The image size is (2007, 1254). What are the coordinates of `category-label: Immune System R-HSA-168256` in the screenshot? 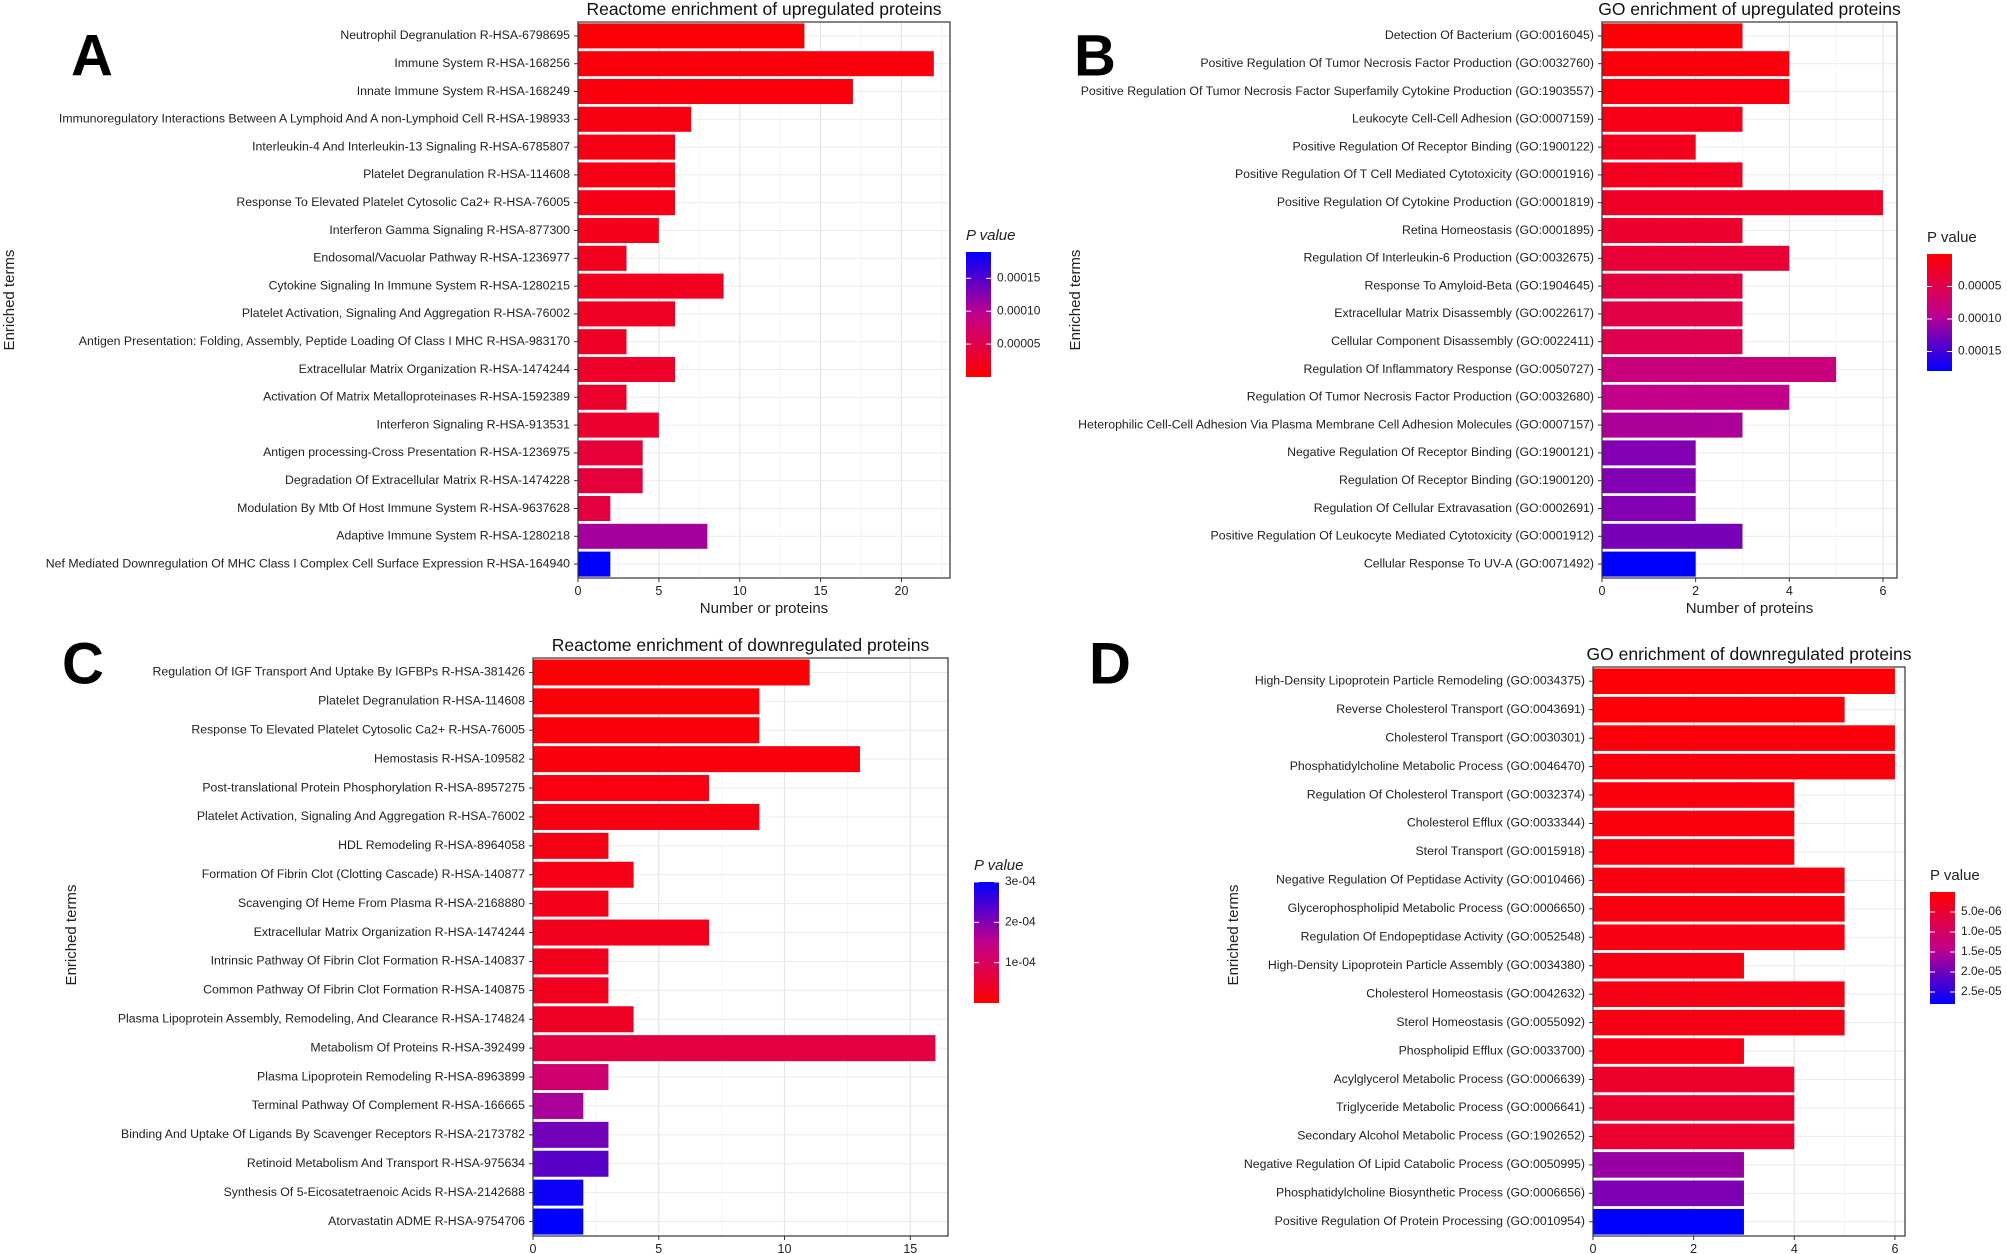 It's located at (482, 63).